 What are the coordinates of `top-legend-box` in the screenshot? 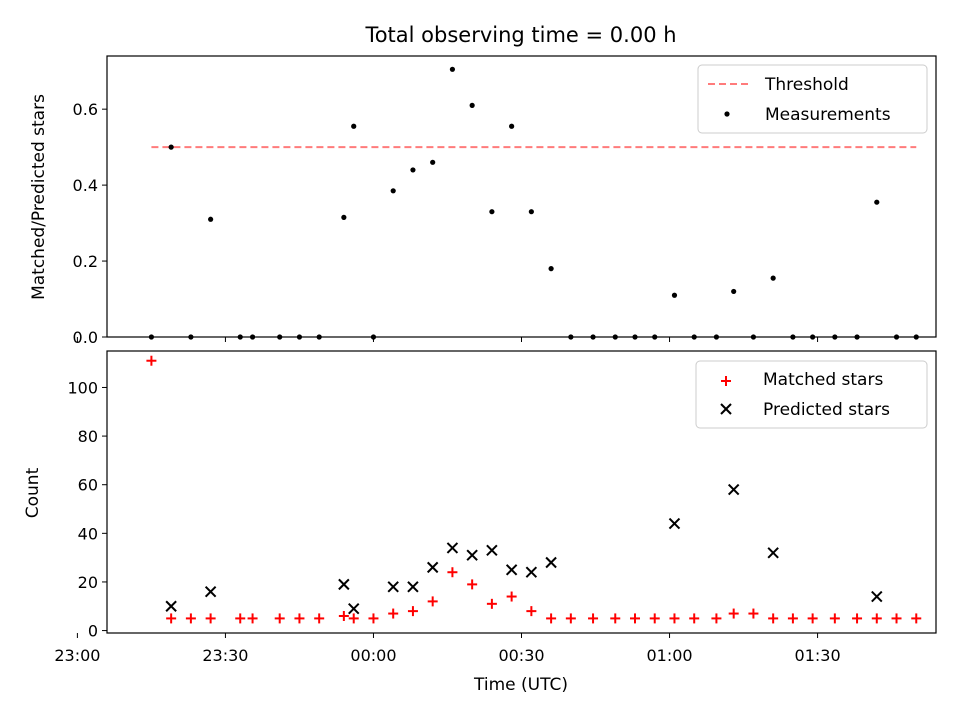 It's located at (812, 99).